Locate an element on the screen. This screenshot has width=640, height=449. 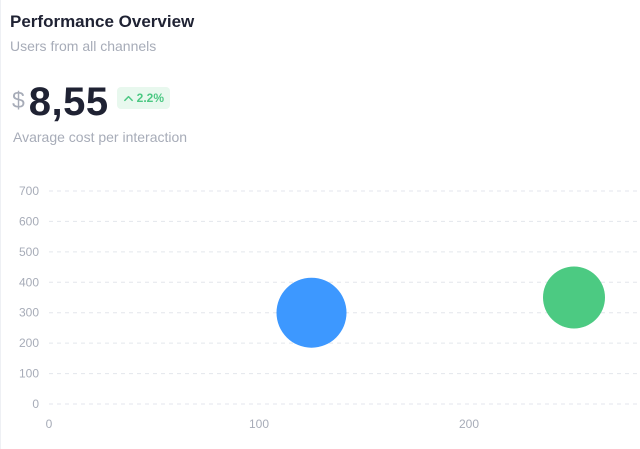
y-tick-label: 100 is located at coordinates (29, 374).